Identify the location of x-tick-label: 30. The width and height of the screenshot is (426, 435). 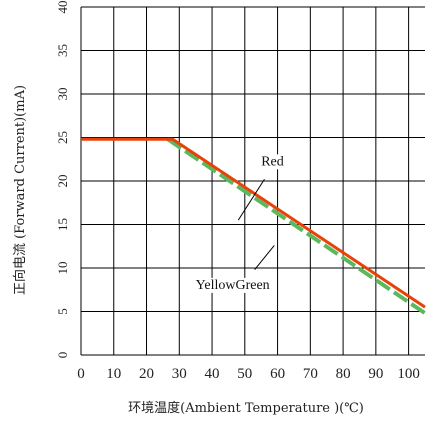
(179, 374).